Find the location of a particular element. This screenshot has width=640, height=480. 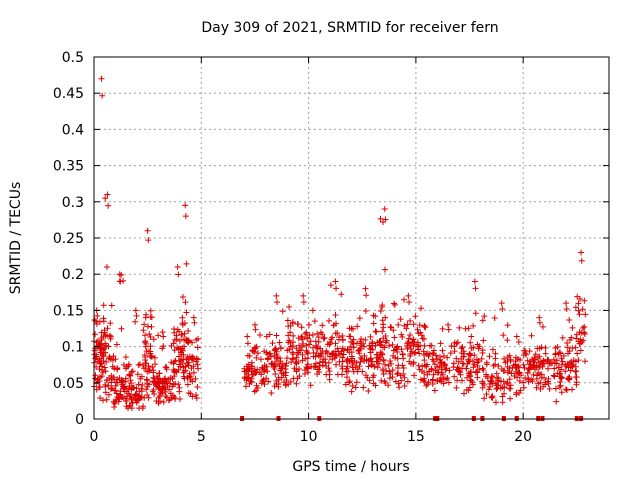

y-tick-label: 0.25 is located at coordinates (68, 239).